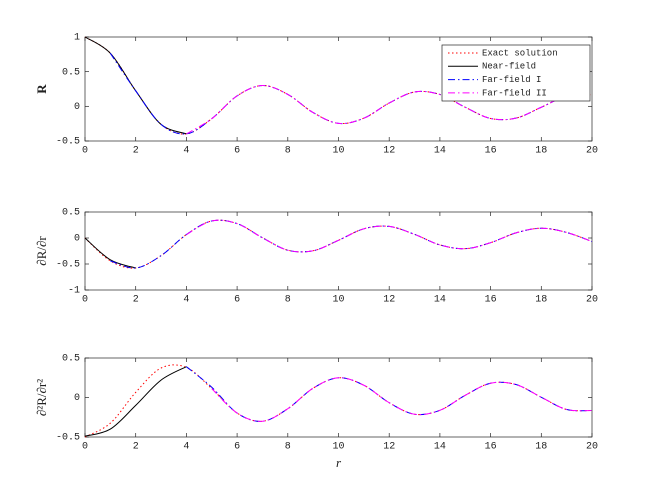 This screenshot has height=491, width=654. What do you see at coordinates (514, 93) in the screenshot?
I see `legend-label: Far-field II` at bounding box center [514, 93].